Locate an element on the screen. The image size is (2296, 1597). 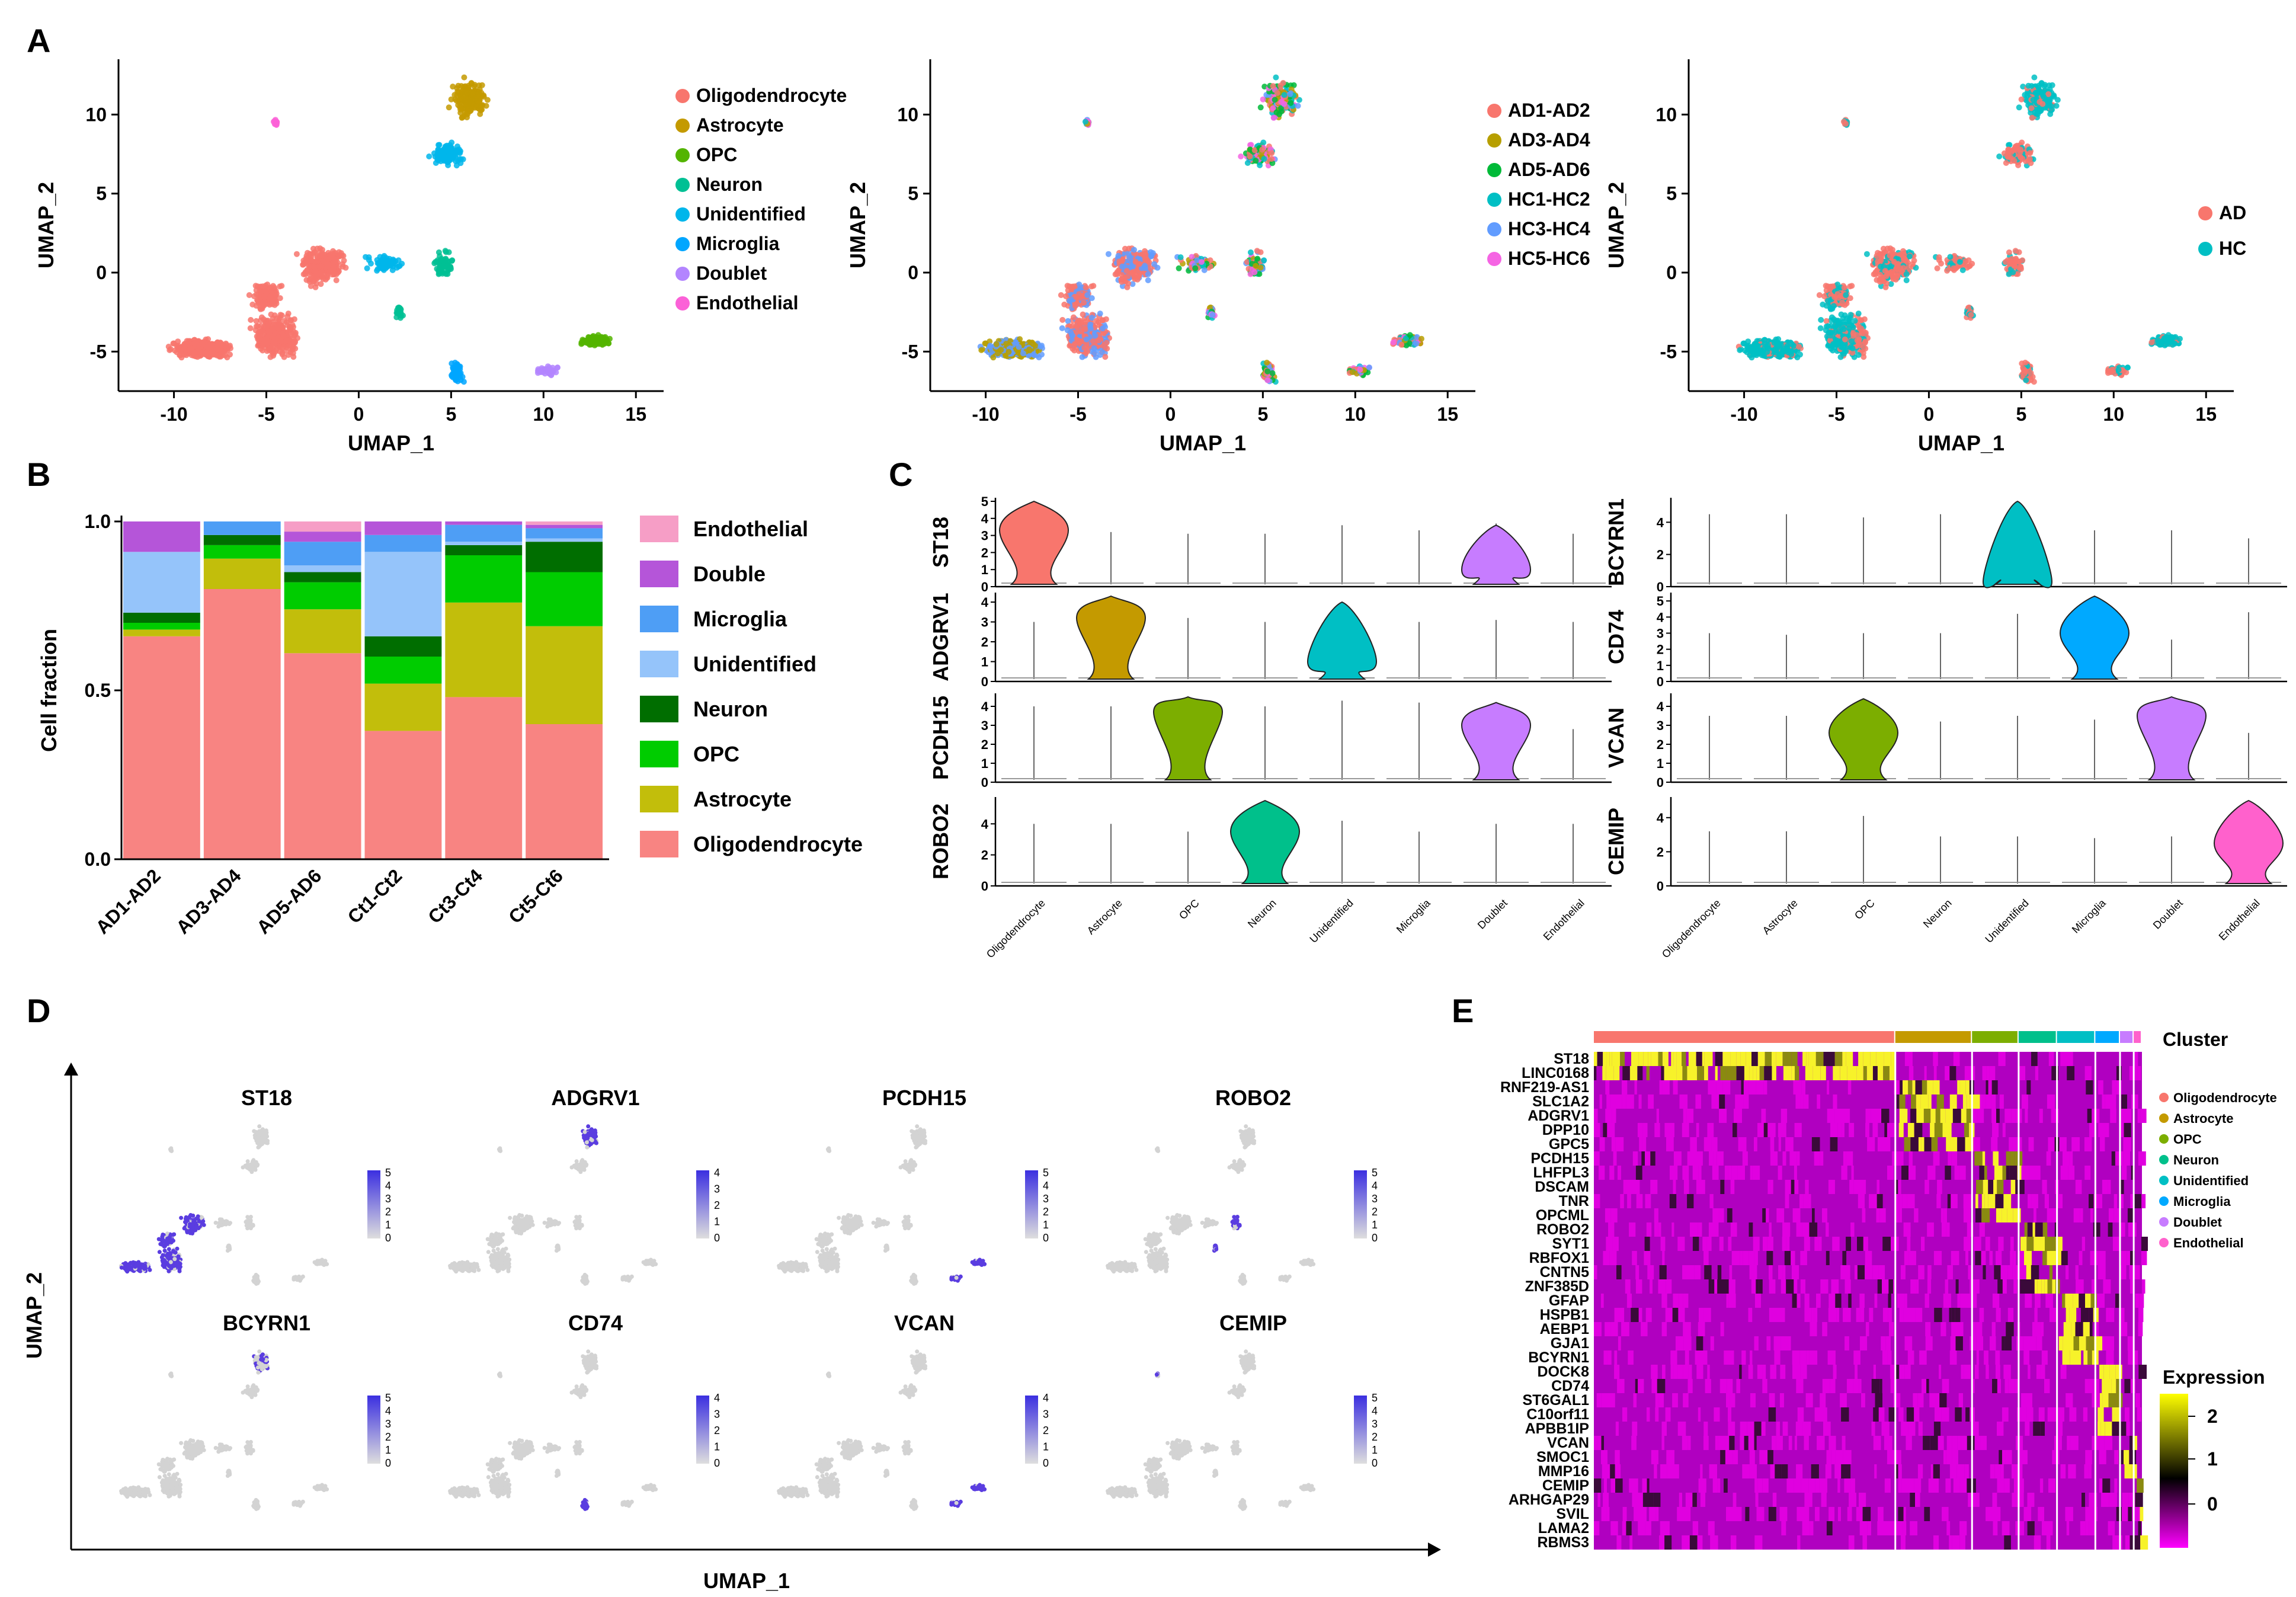
legend-swatch is located at coordinates (1494, 111).